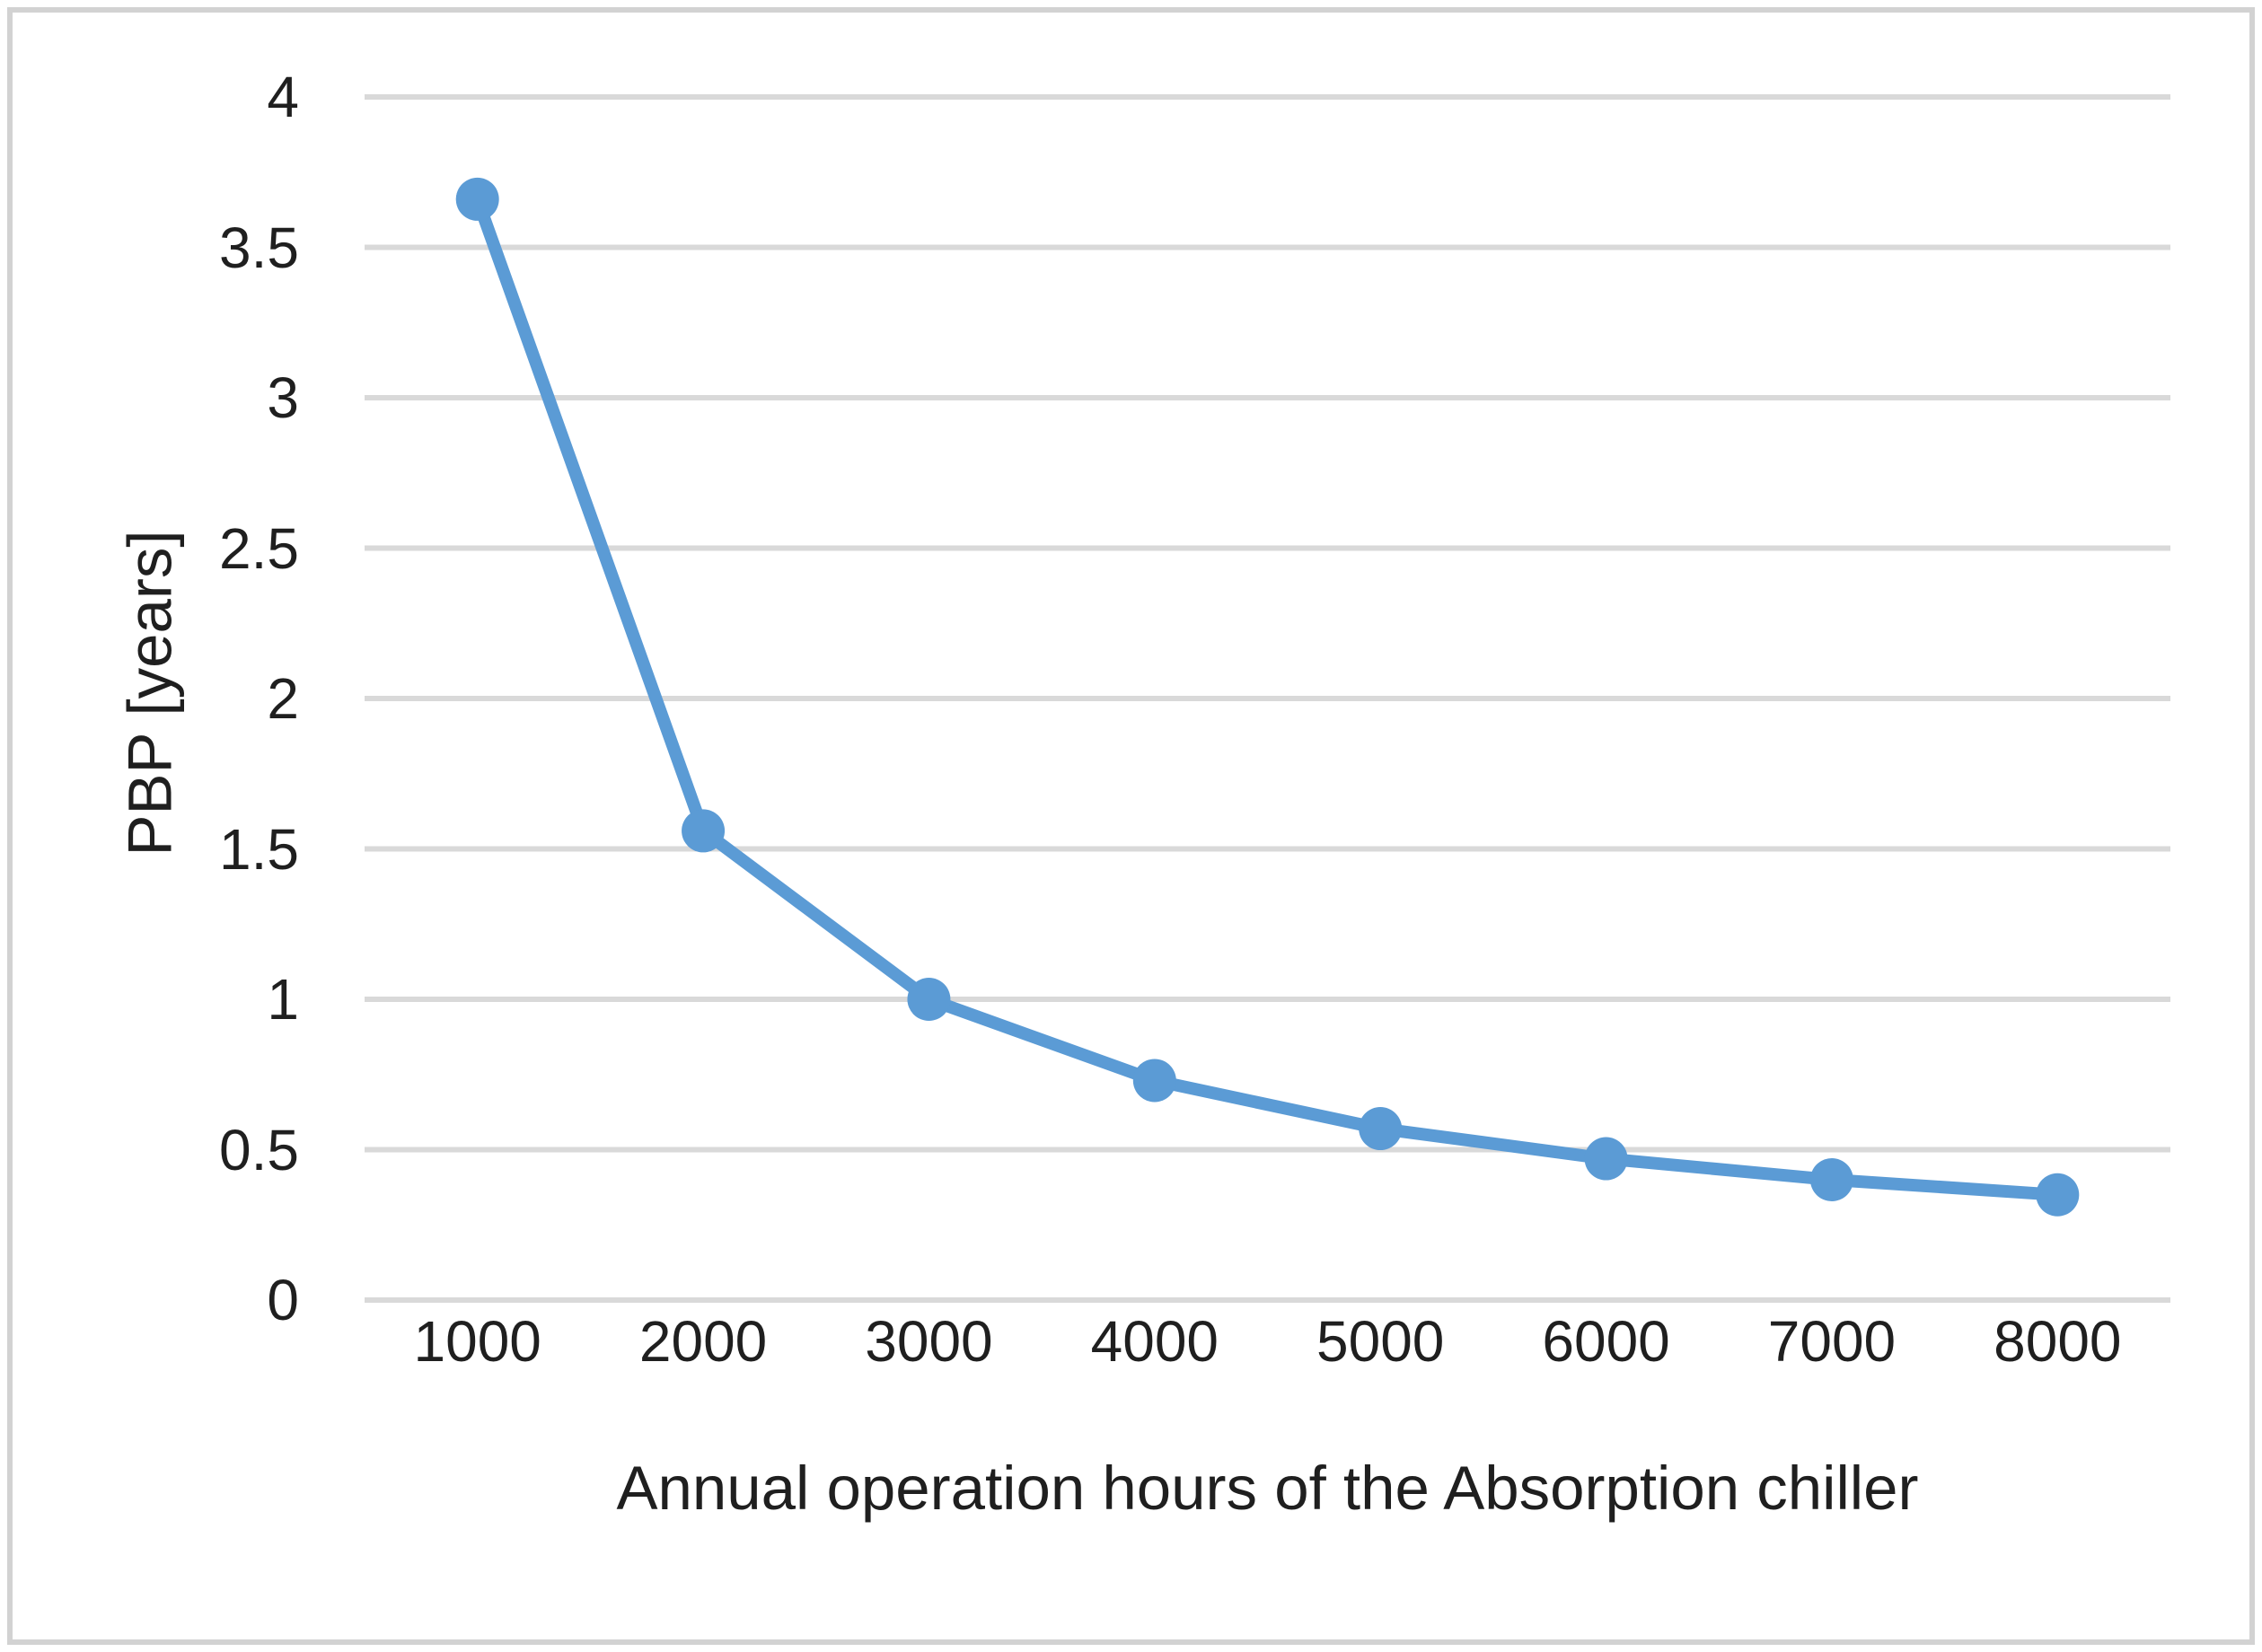 The height and width of the screenshot is (1652, 2262). What do you see at coordinates (1606, 1341) in the screenshot?
I see `x-tick-label: 6000` at bounding box center [1606, 1341].